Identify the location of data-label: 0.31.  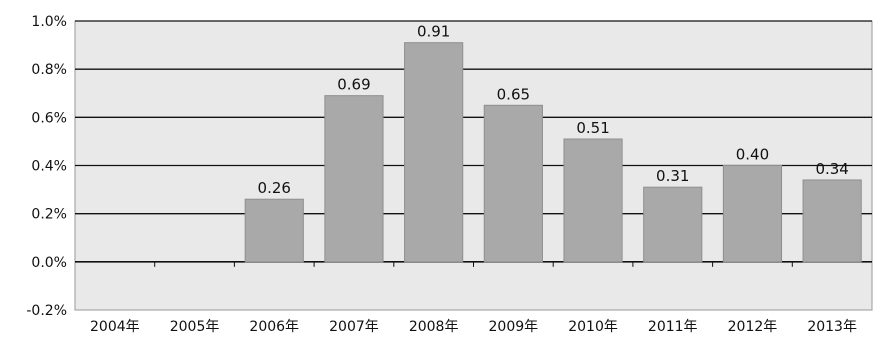
(672, 176).